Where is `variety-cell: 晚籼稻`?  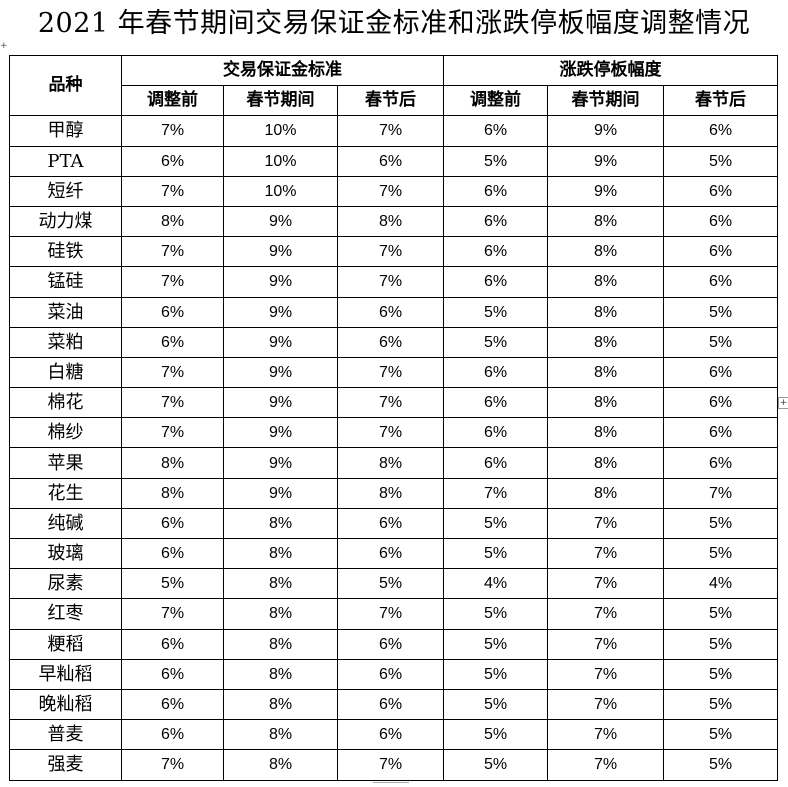 variety-cell: 晚籼稻 is located at coordinates (65, 704).